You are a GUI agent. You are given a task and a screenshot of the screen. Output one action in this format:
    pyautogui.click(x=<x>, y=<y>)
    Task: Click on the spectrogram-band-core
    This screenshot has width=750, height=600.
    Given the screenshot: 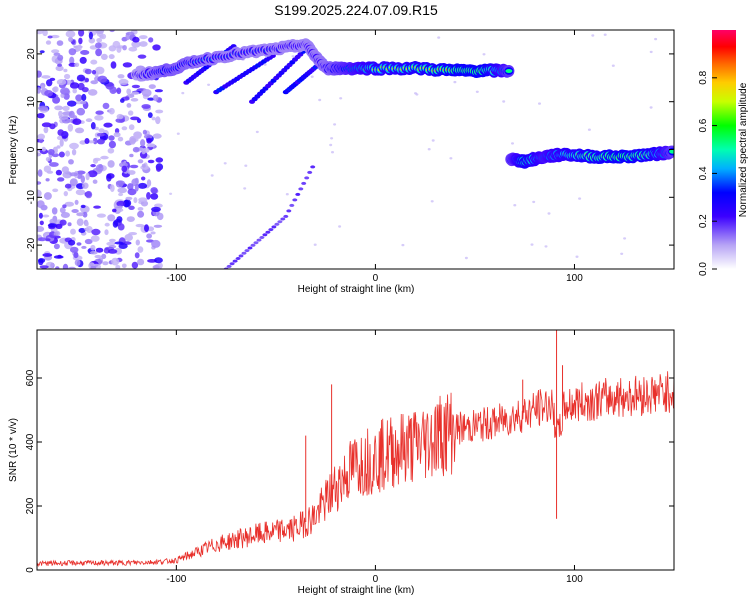 What is the action you would take?
    pyautogui.click(x=671, y=151)
    